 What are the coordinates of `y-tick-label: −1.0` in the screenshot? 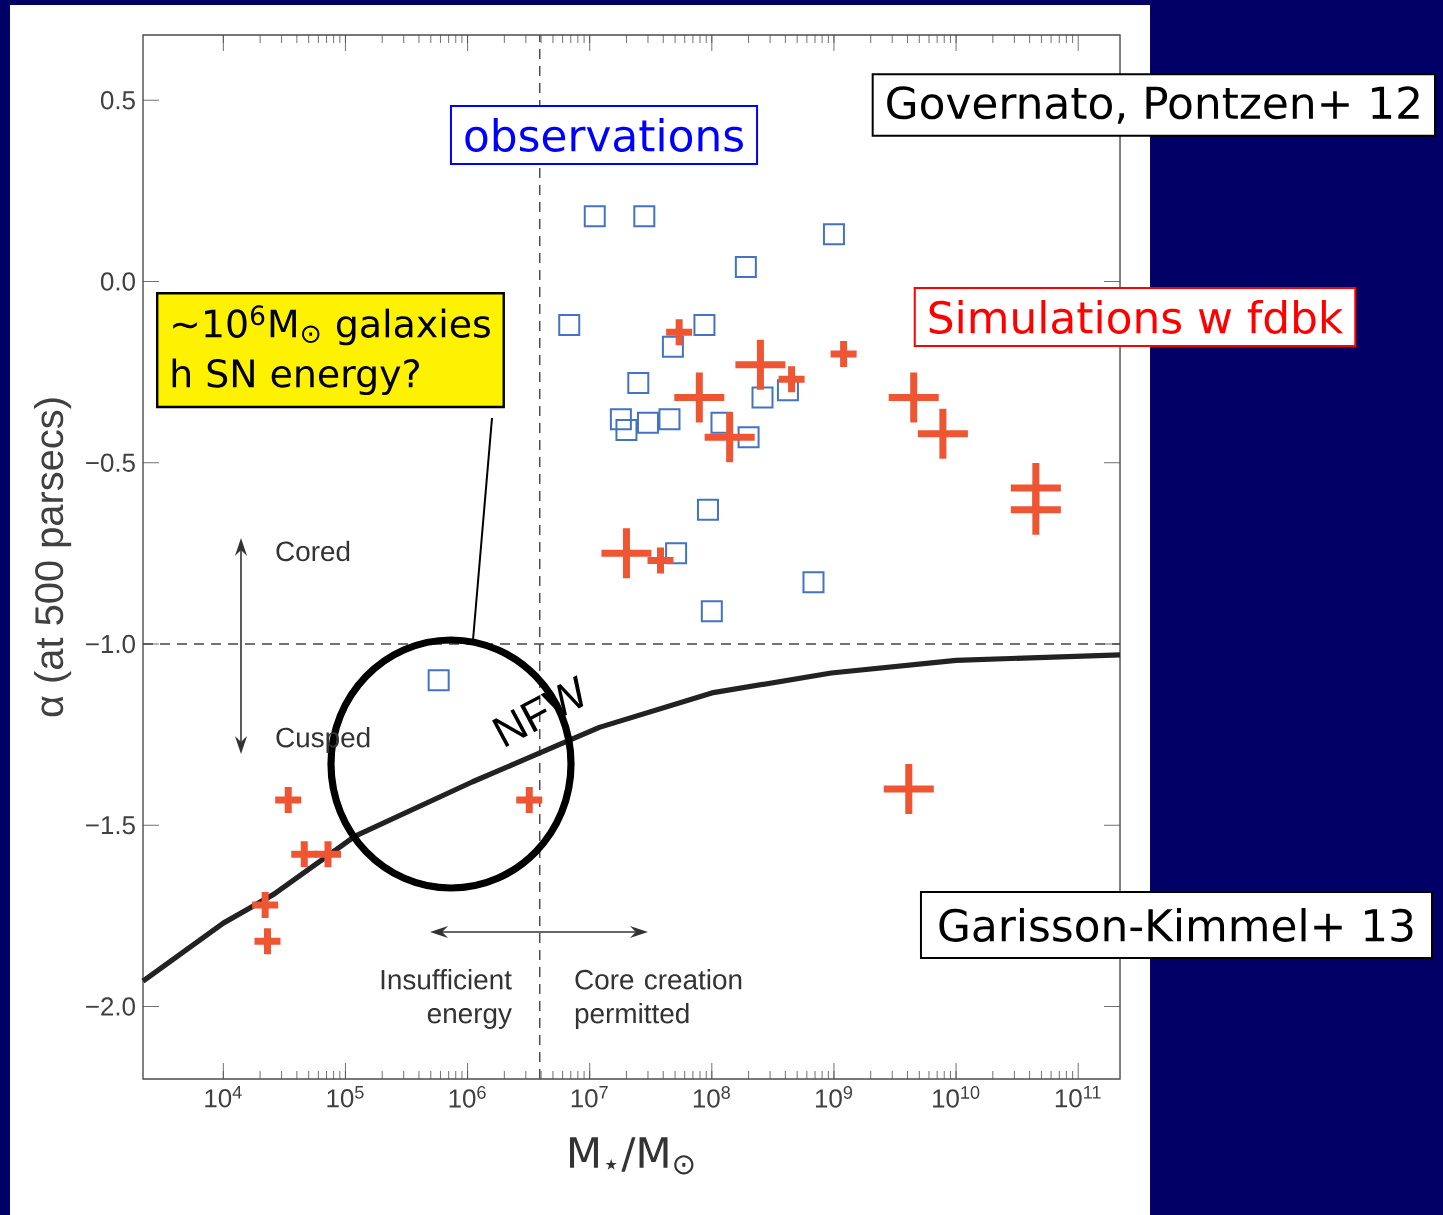 It's located at (110, 644).